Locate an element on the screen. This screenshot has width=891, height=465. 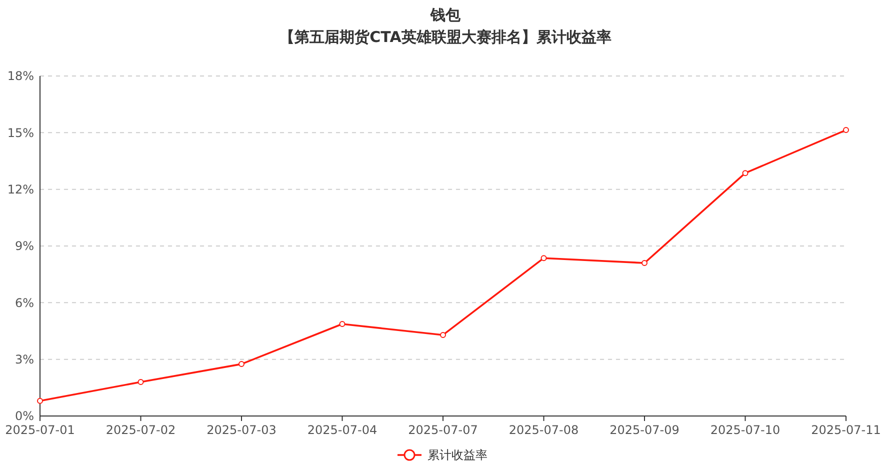
y-tick-label: 0% is located at coordinates (24, 416).